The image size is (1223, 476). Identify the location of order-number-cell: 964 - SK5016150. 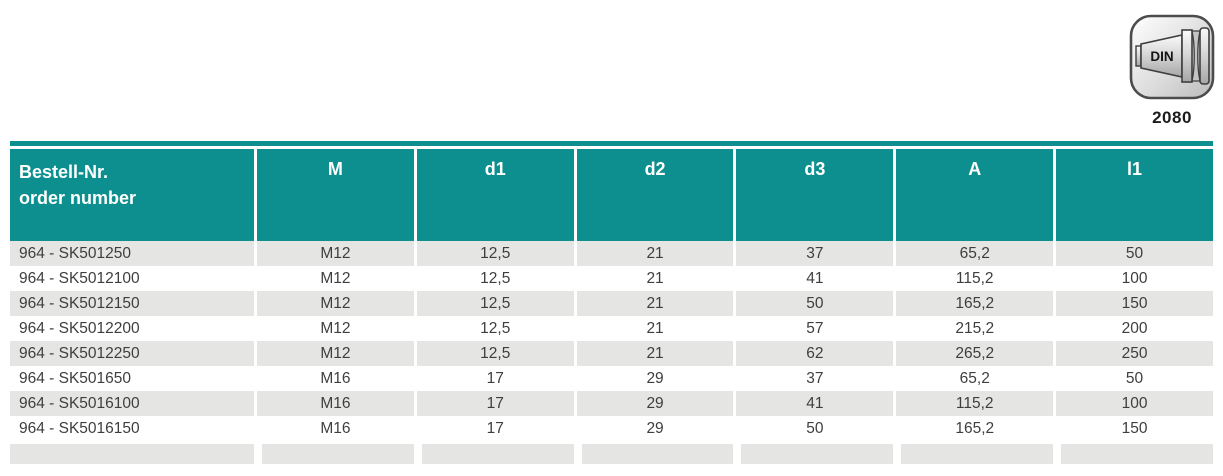
(132, 428).